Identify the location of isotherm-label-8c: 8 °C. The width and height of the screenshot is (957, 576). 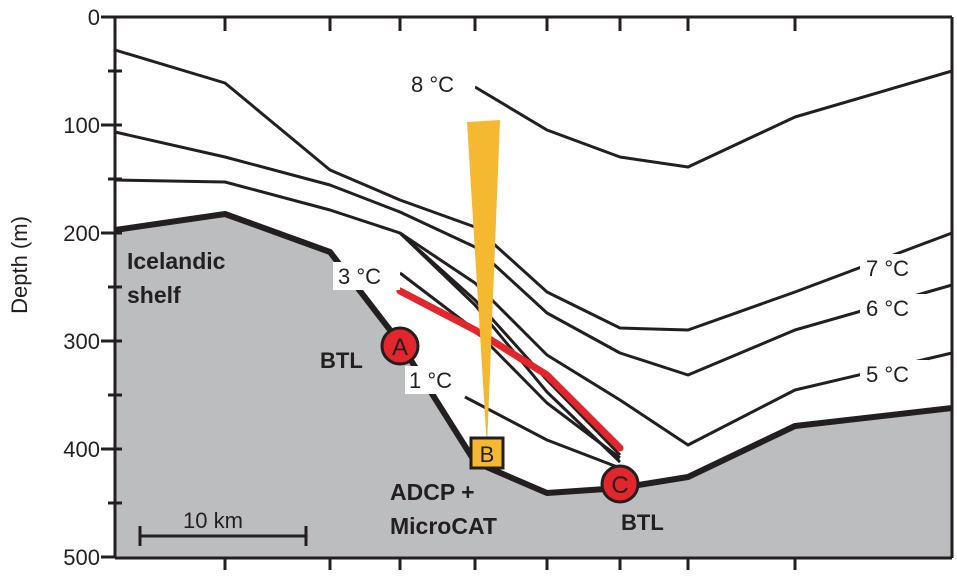
(432, 84).